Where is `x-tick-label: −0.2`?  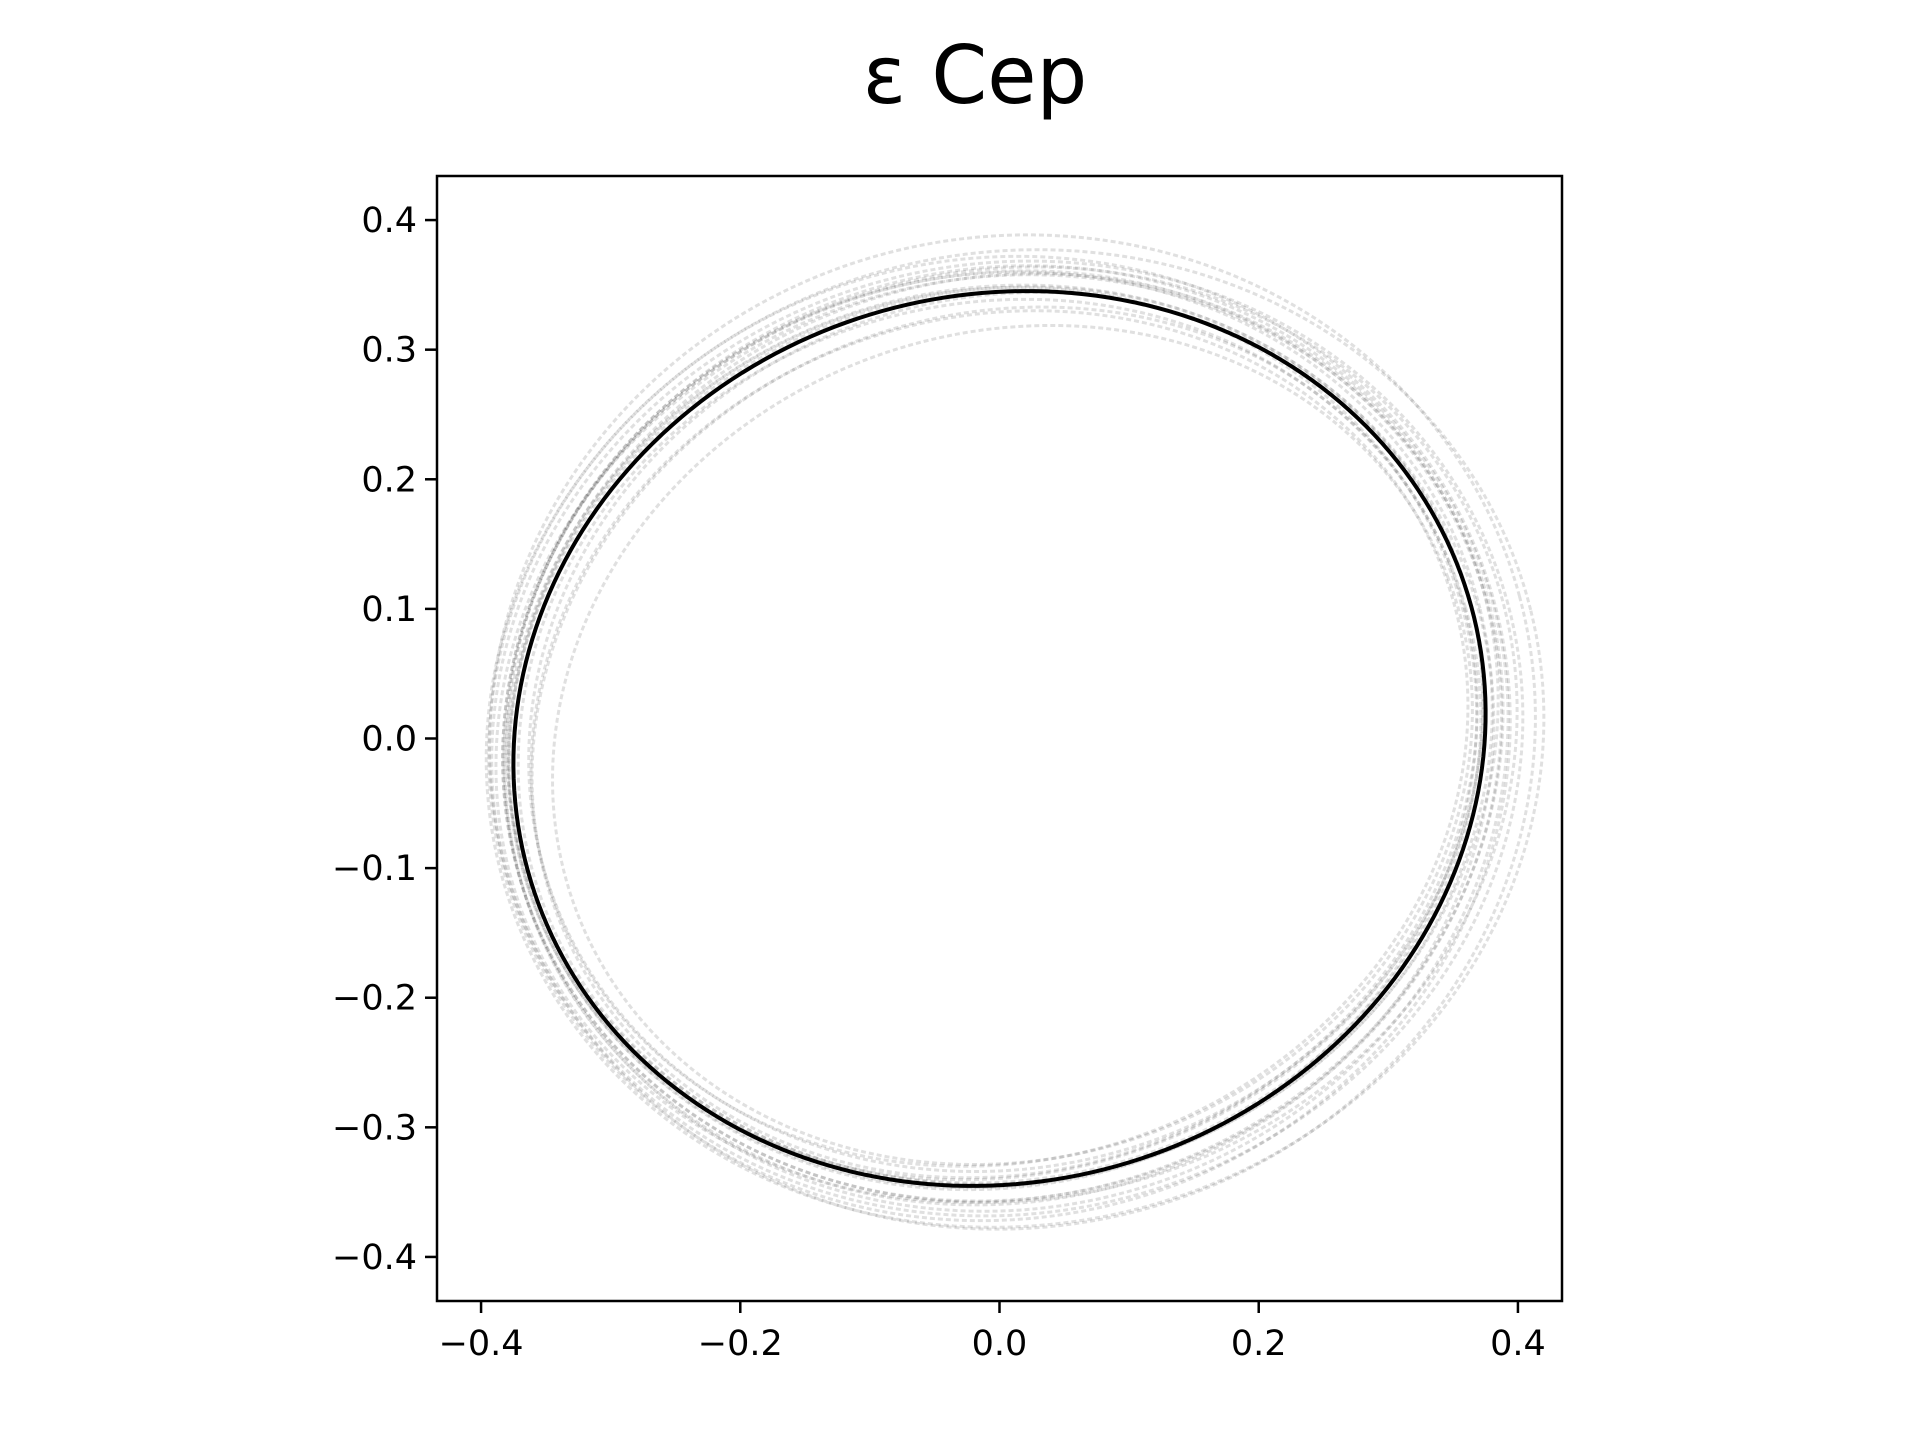
x-tick-label: −0.2 is located at coordinates (740, 1344).